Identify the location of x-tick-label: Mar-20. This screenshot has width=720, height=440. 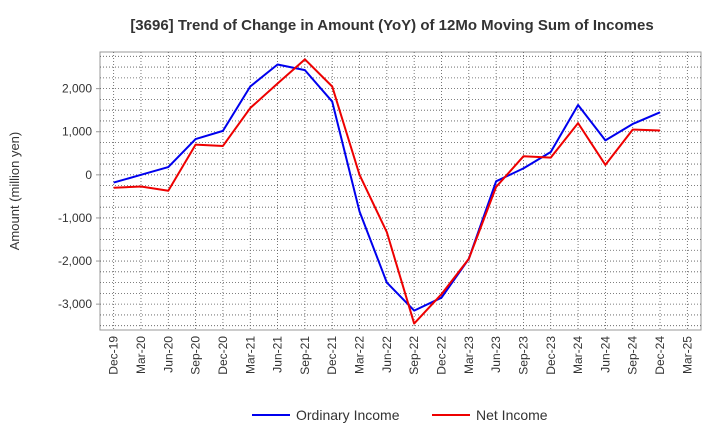
(141, 355).